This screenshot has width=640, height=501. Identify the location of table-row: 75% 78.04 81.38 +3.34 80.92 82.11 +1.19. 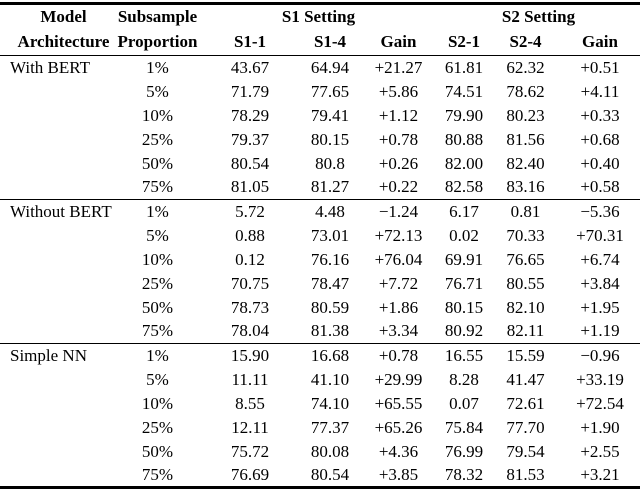
(320, 332).